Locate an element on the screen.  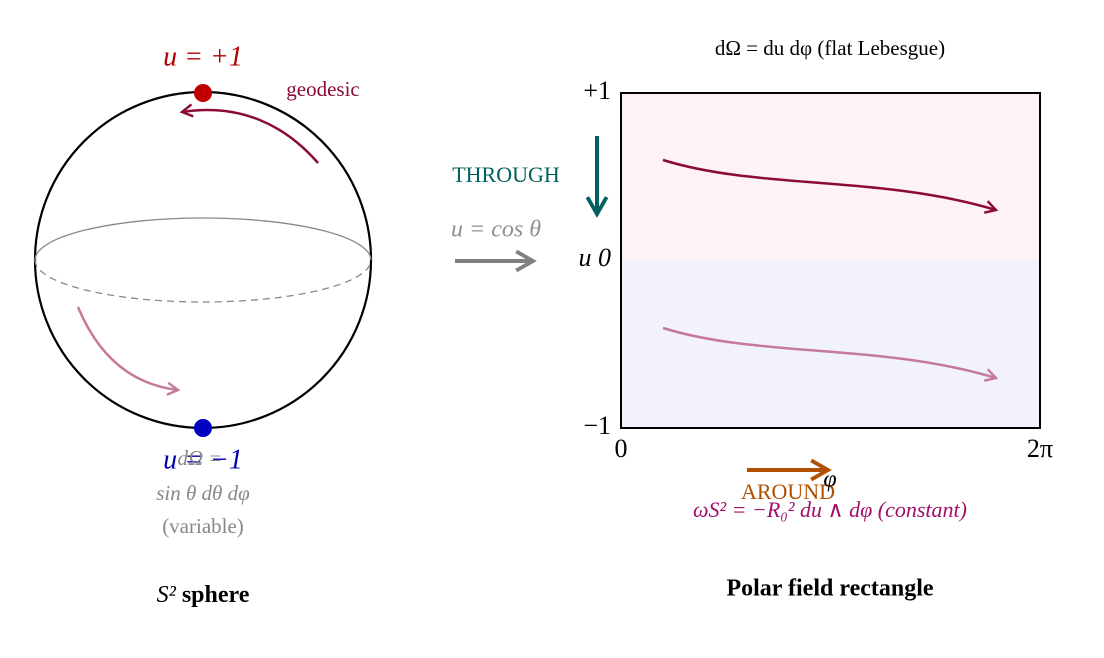
rectangle-title: dΩ = du dφ (flat Lebesgue) is located at coordinates (830, 48).